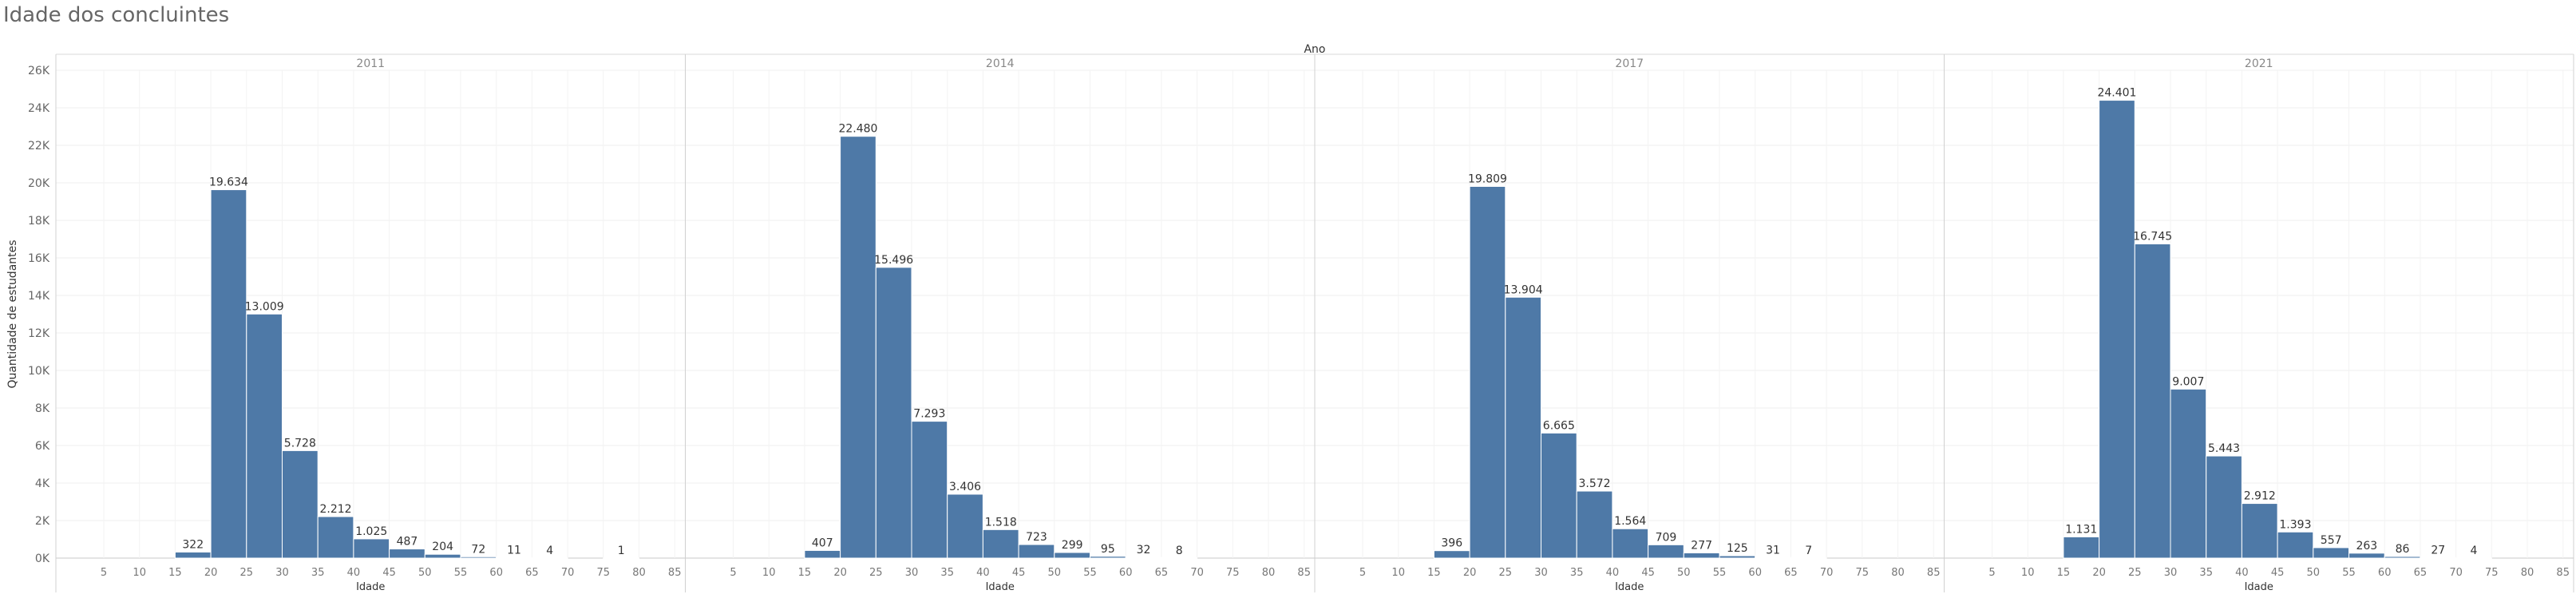 Image resolution: width=2576 pixels, height=606 pixels. What do you see at coordinates (2403, 550) in the screenshot?
I see `bar-value-label: 86` at bounding box center [2403, 550].